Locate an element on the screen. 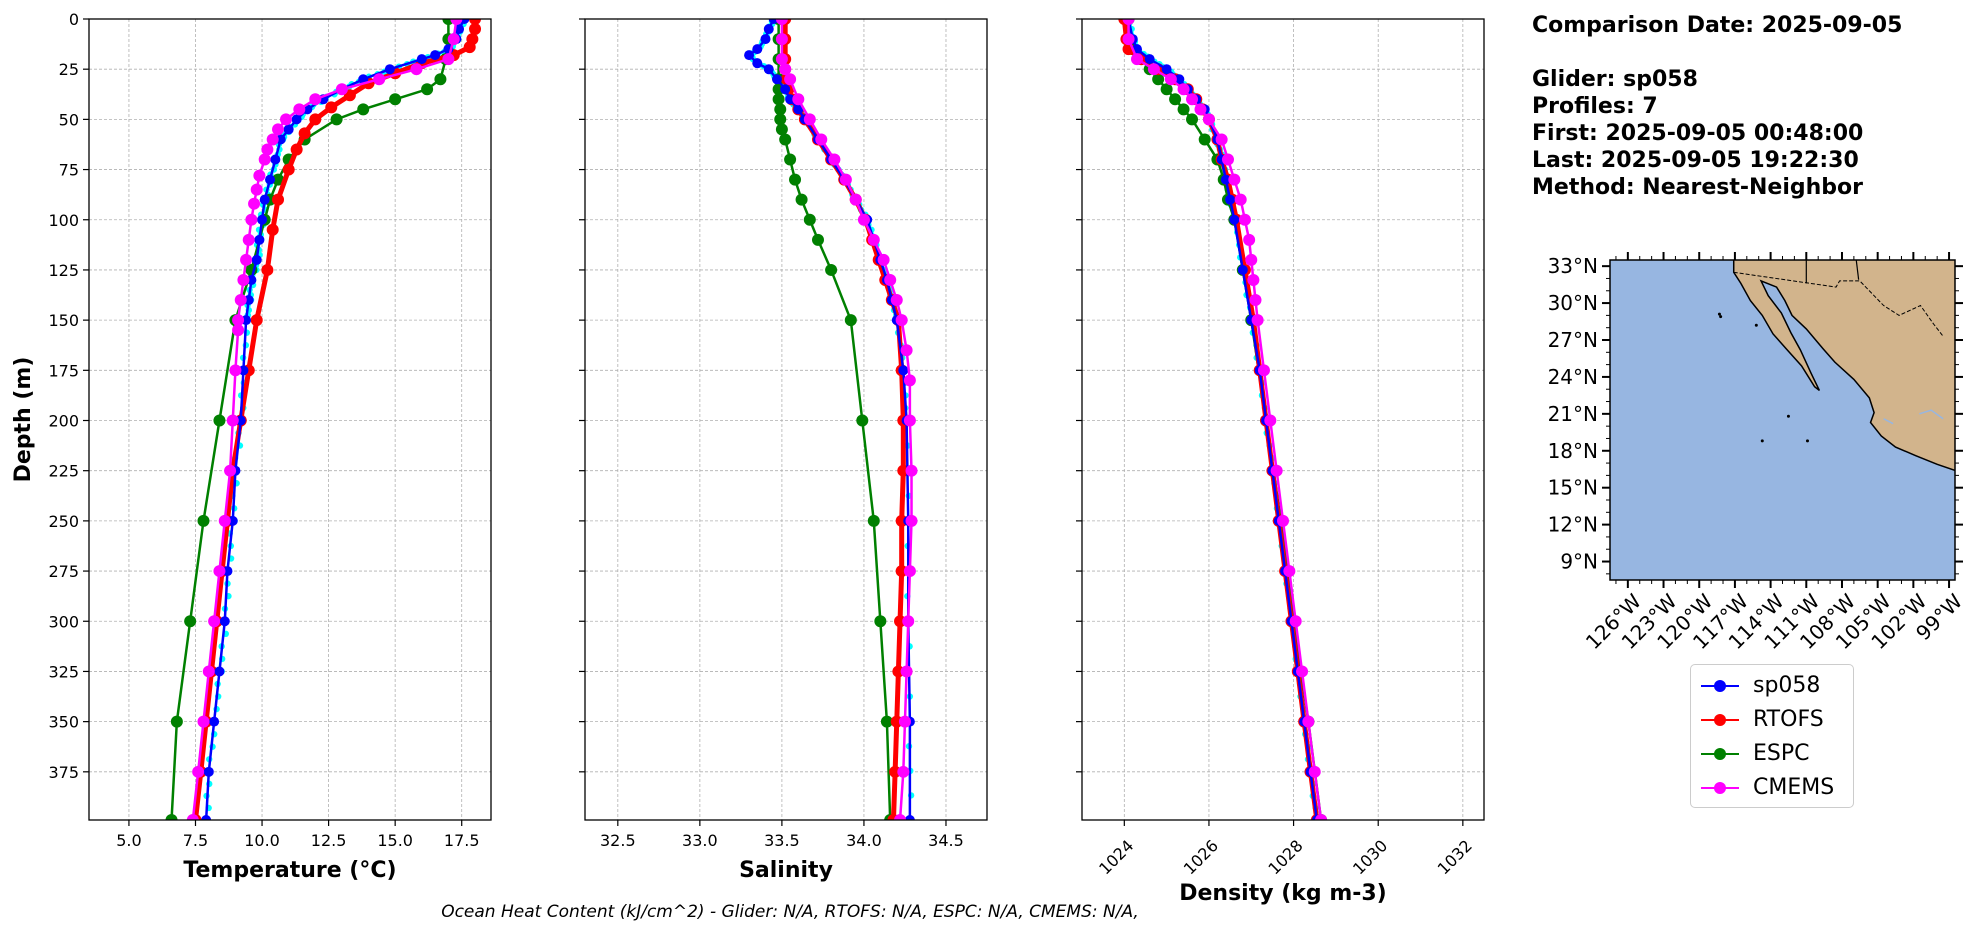  x-tick-label: 7.5 is located at coordinates (195, 840).